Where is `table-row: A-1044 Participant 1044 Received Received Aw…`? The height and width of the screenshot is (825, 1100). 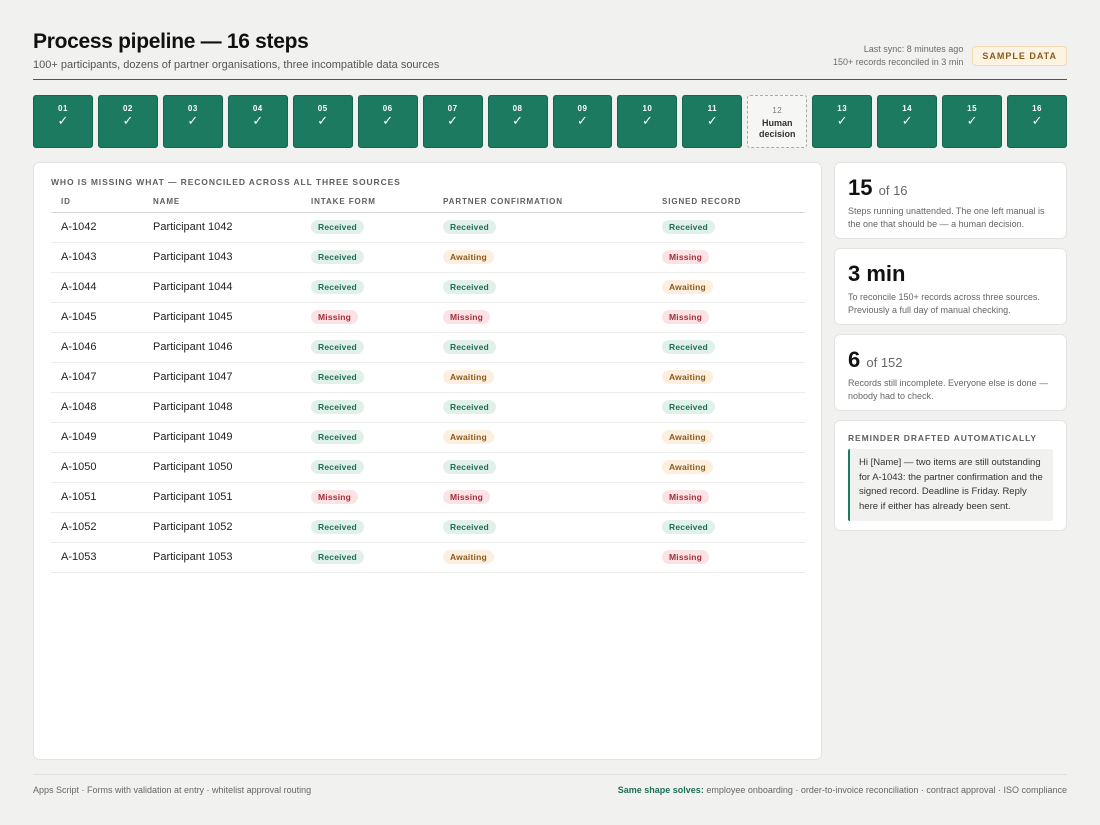
table-row: A-1044 Participant 1044 Received Received Aw… is located at coordinates (428, 287).